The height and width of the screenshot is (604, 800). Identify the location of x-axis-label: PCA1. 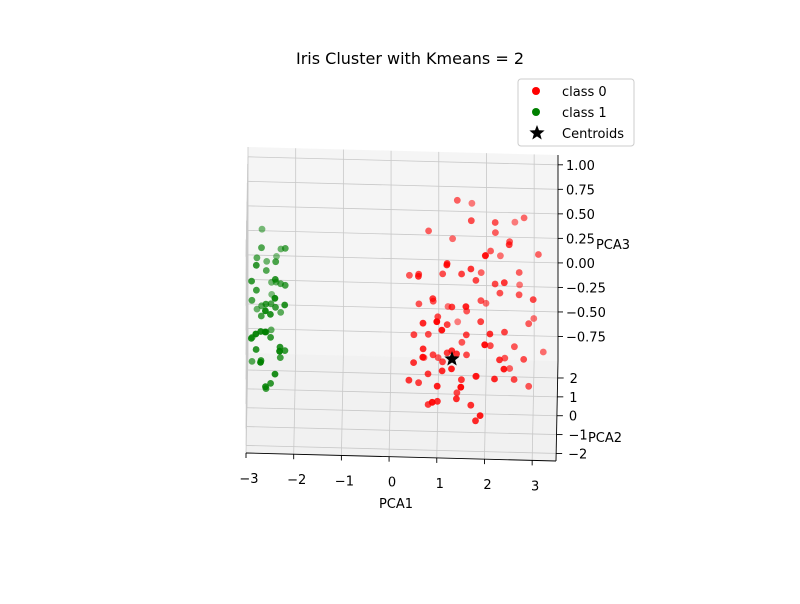
(396, 504).